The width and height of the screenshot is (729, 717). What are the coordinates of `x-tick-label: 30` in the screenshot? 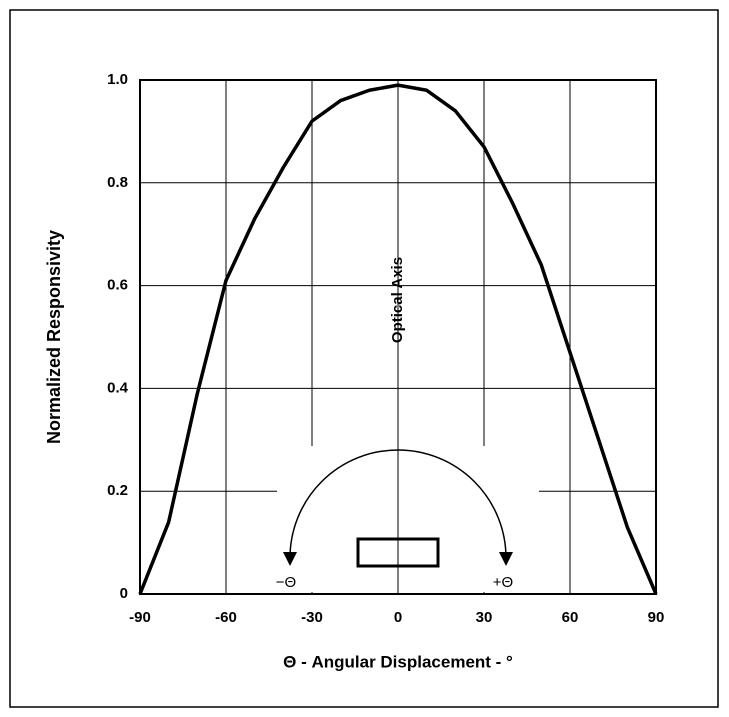 It's located at (484, 617).